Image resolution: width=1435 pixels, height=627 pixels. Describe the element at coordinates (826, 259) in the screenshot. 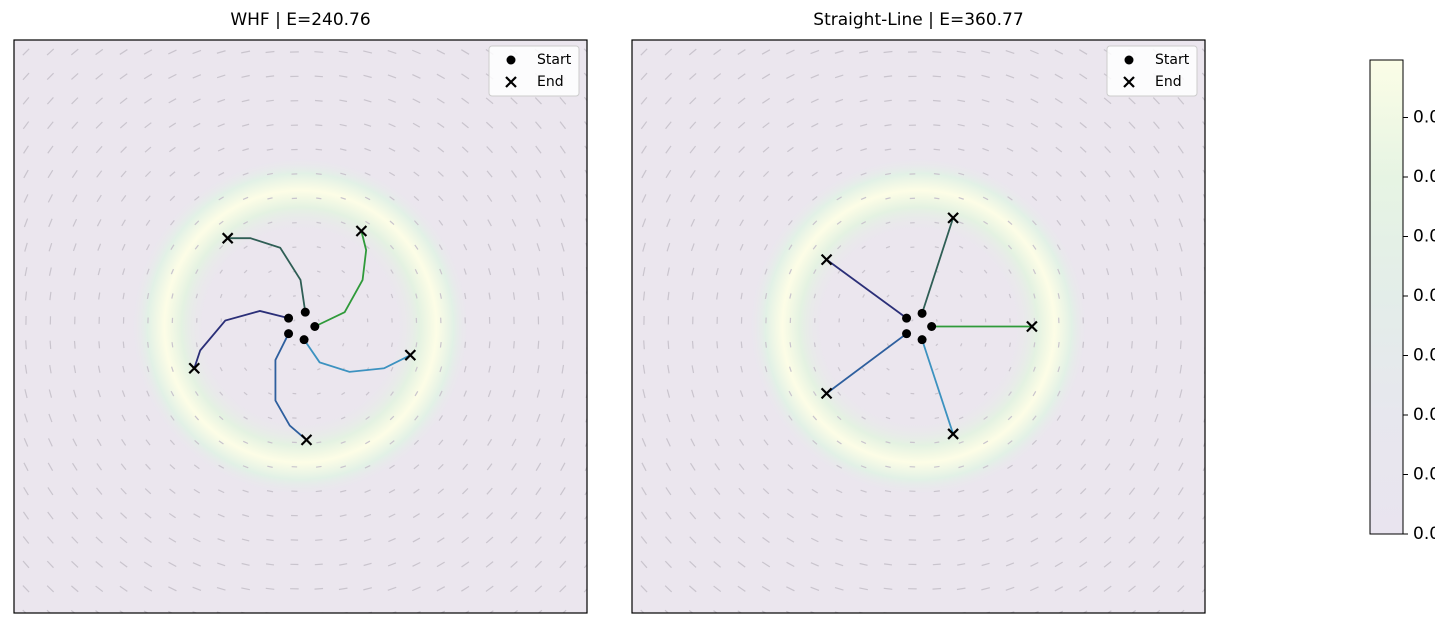

I see `end-marker` at that location.